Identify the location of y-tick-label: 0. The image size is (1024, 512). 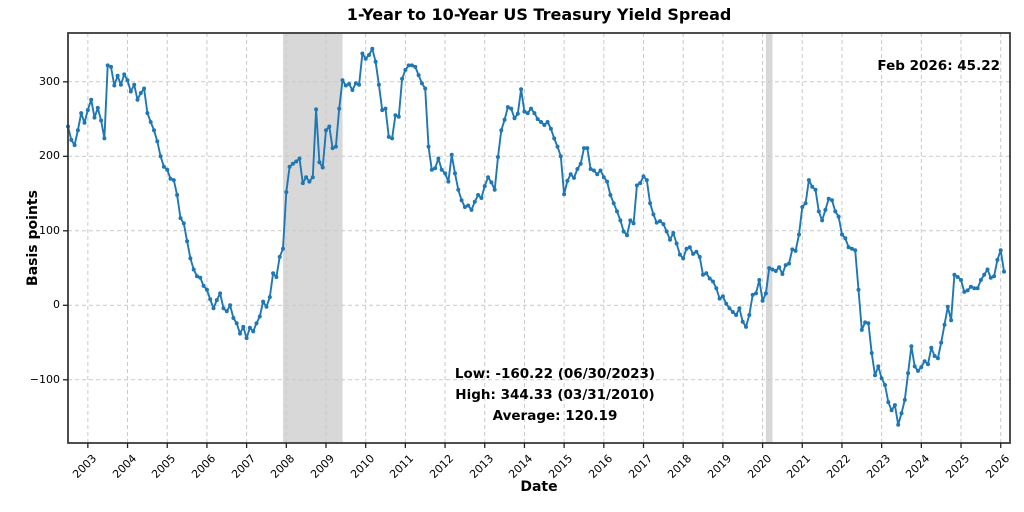
(56, 305).